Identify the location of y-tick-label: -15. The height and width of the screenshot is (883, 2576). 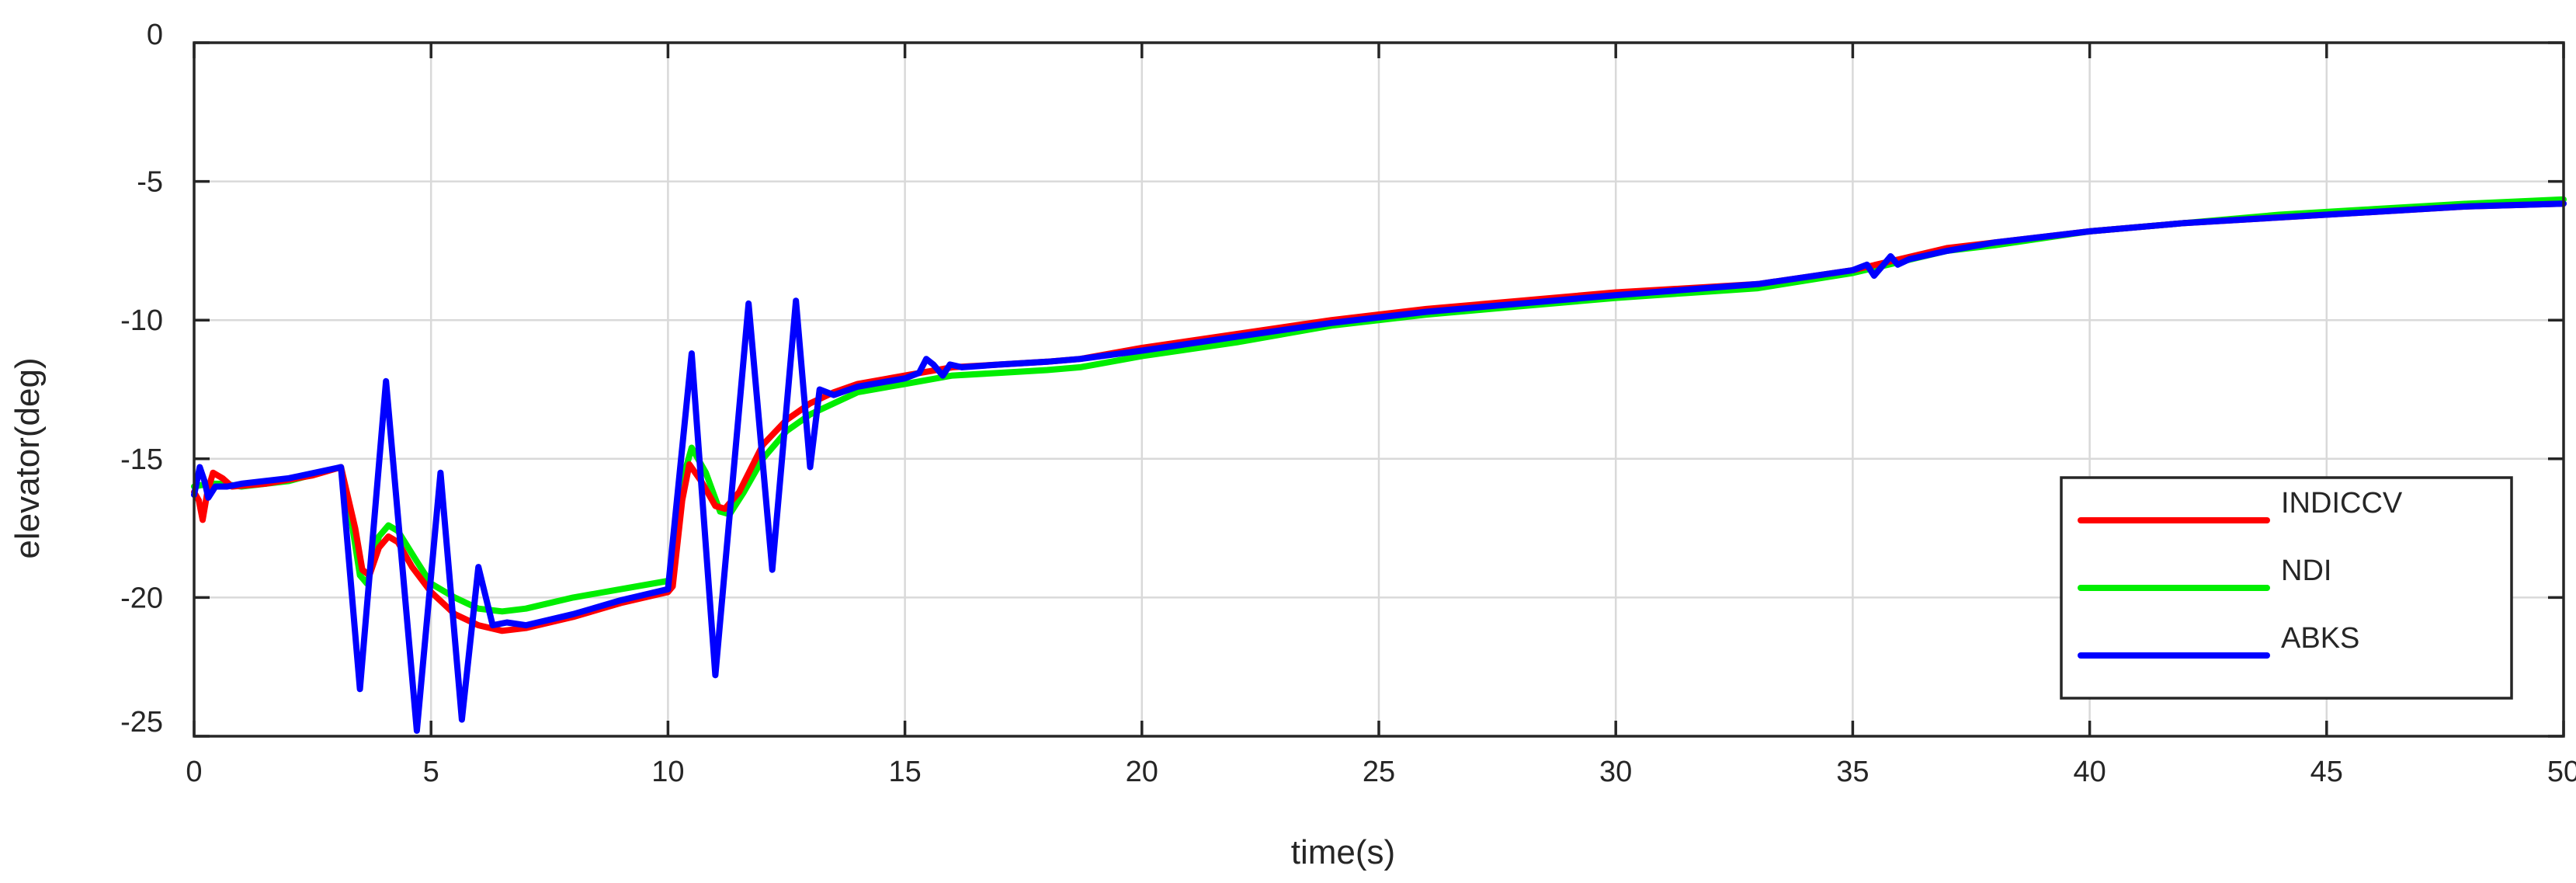
(141, 459).